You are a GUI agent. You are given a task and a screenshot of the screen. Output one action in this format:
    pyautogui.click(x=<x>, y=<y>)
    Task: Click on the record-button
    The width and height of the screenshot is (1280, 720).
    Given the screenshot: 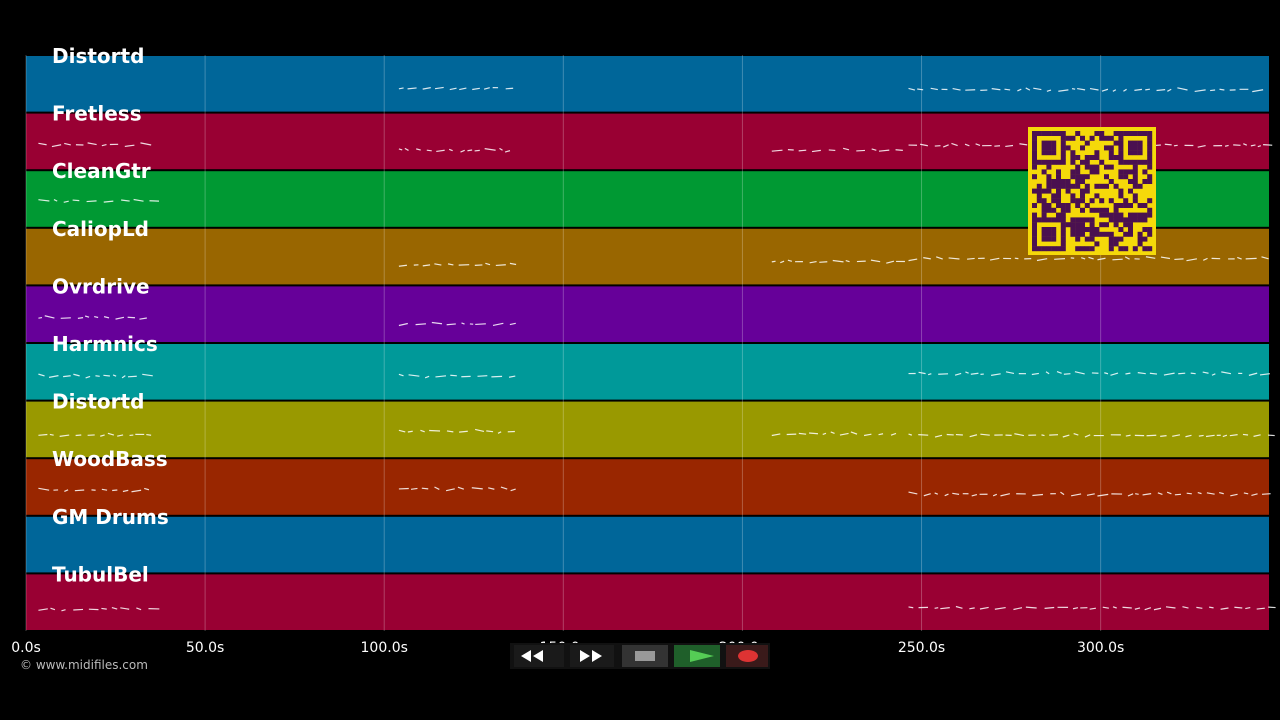 What is the action you would take?
    pyautogui.click(x=747, y=656)
    